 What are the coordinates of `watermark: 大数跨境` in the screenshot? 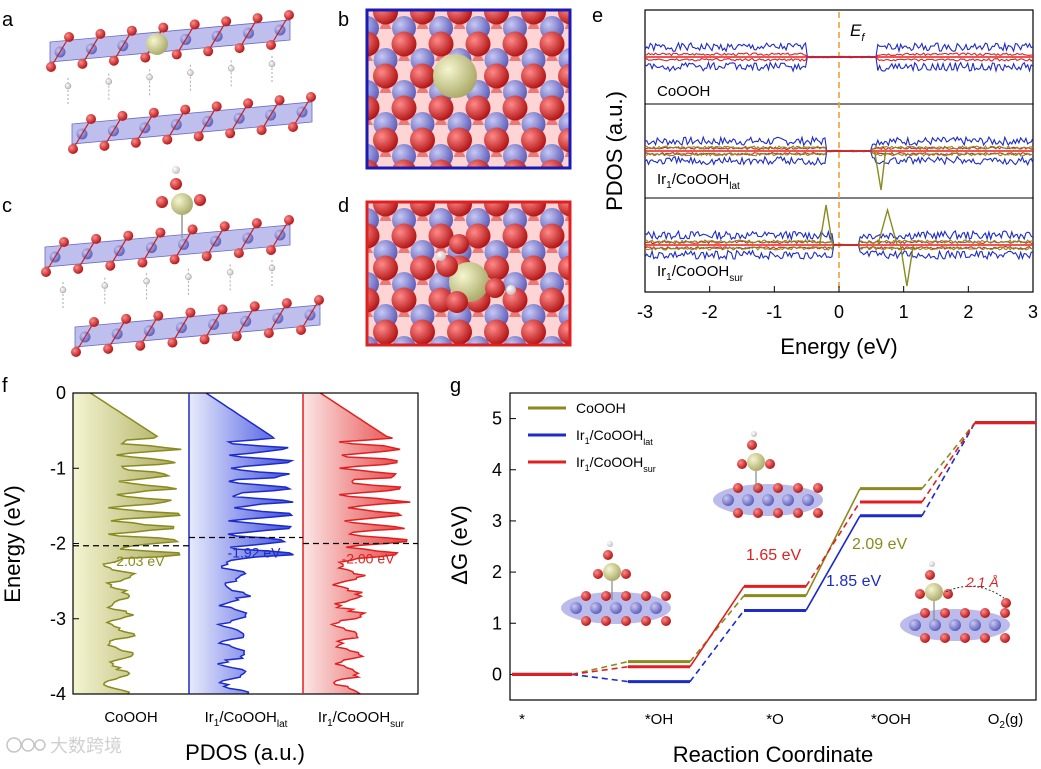 It's located at (64, 746).